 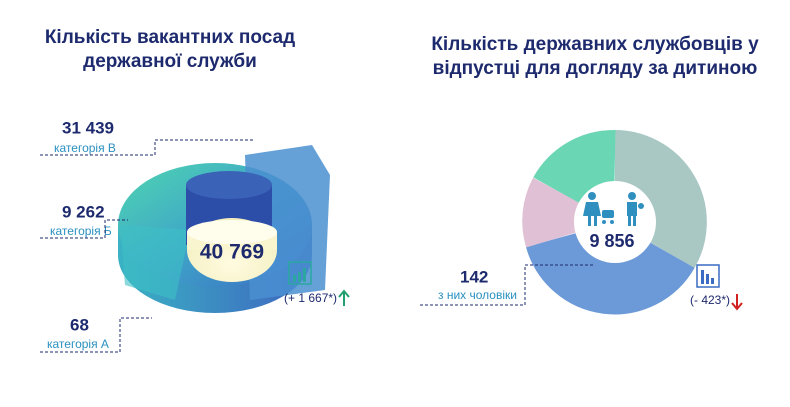 What do you see at coordinates (78, 344) in the screenshot?
I see `item-label: категорія А` at bounding box center [78, 344].